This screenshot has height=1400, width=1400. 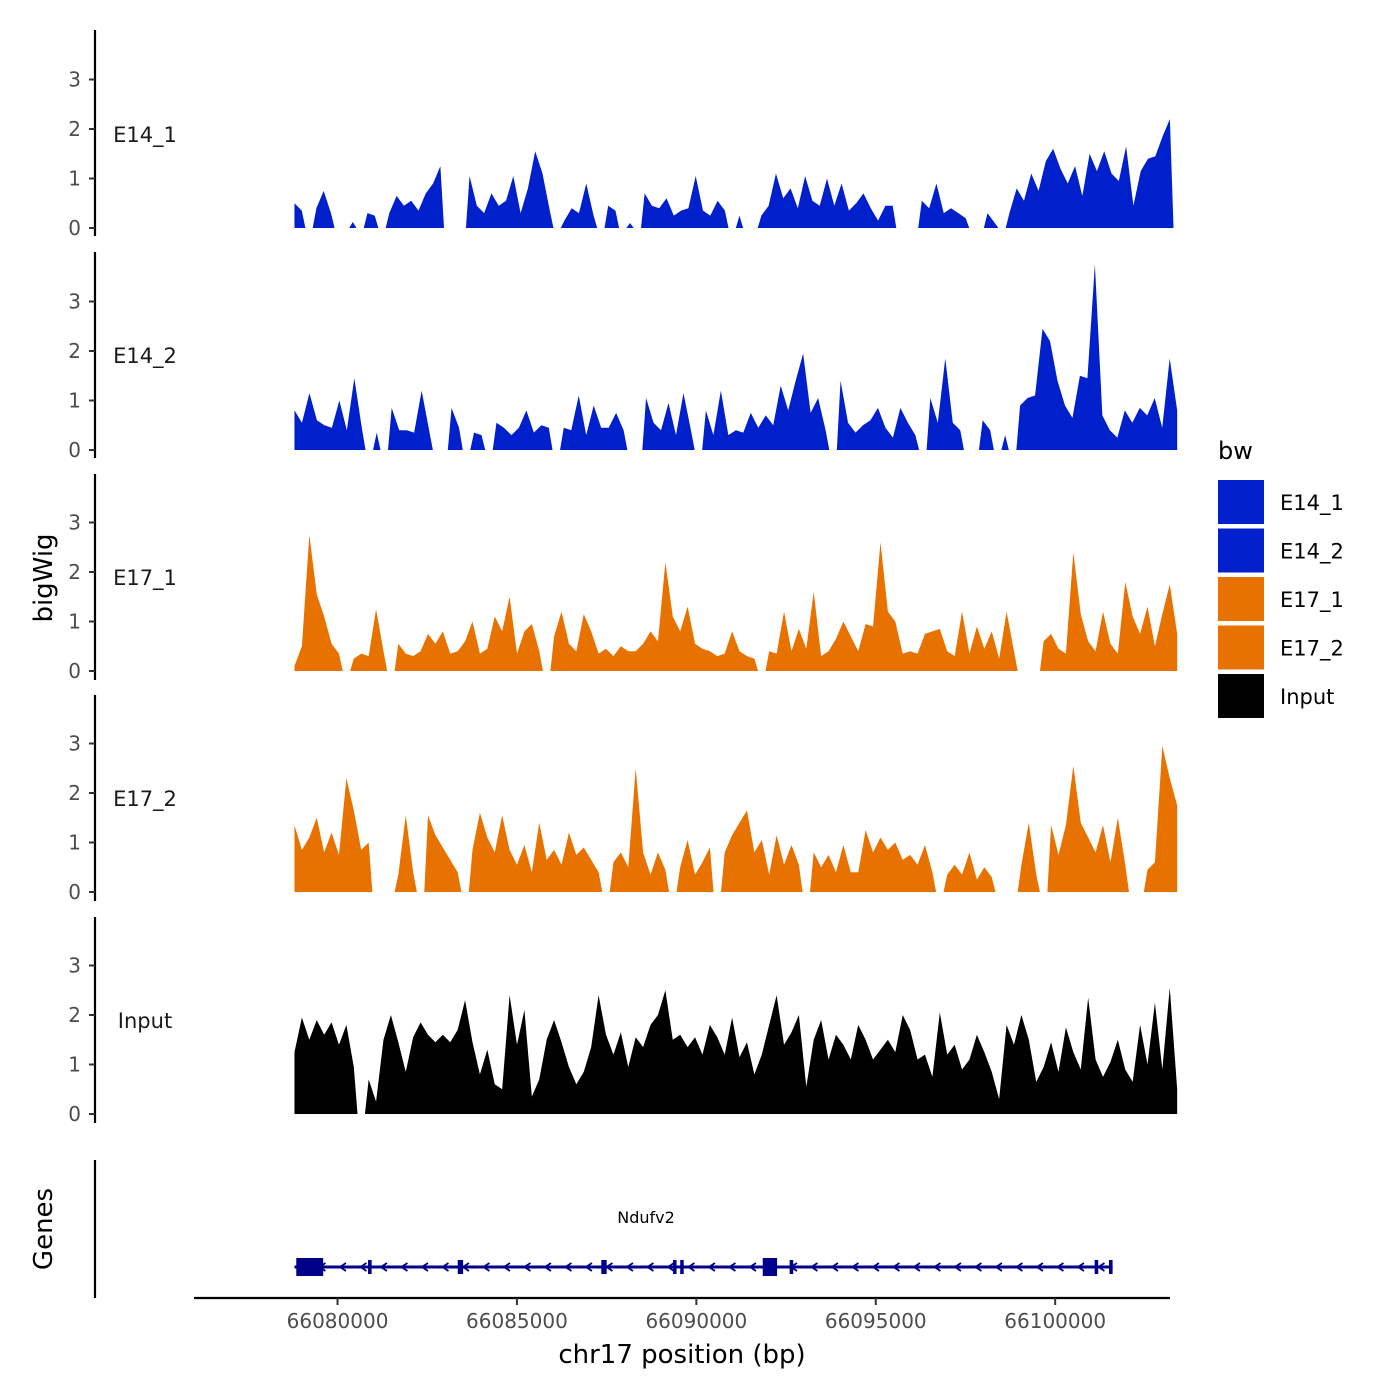 What do you see at coordinates (145, 135) in the screenshot?
I see `track-label: E14_1` at bounding box center [145, 135].